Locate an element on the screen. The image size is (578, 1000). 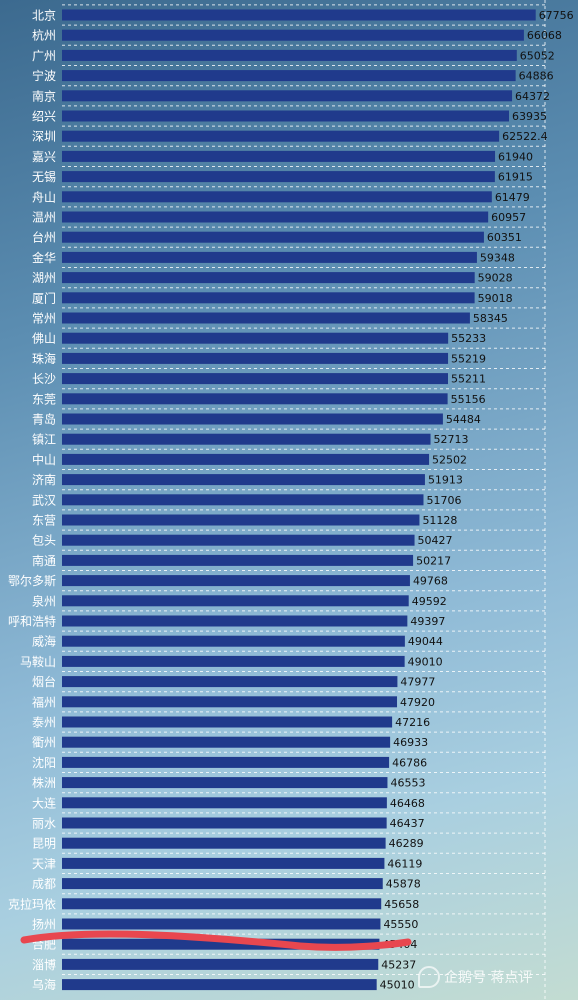
category-label: 衢州 is located at coordinates (44, 743).